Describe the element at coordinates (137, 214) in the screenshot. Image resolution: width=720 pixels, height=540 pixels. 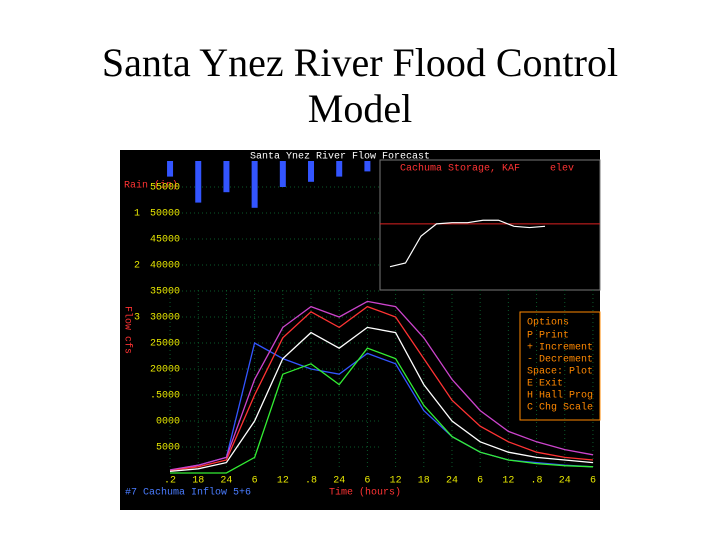
I see `y2-tick-label: 1` at that location.